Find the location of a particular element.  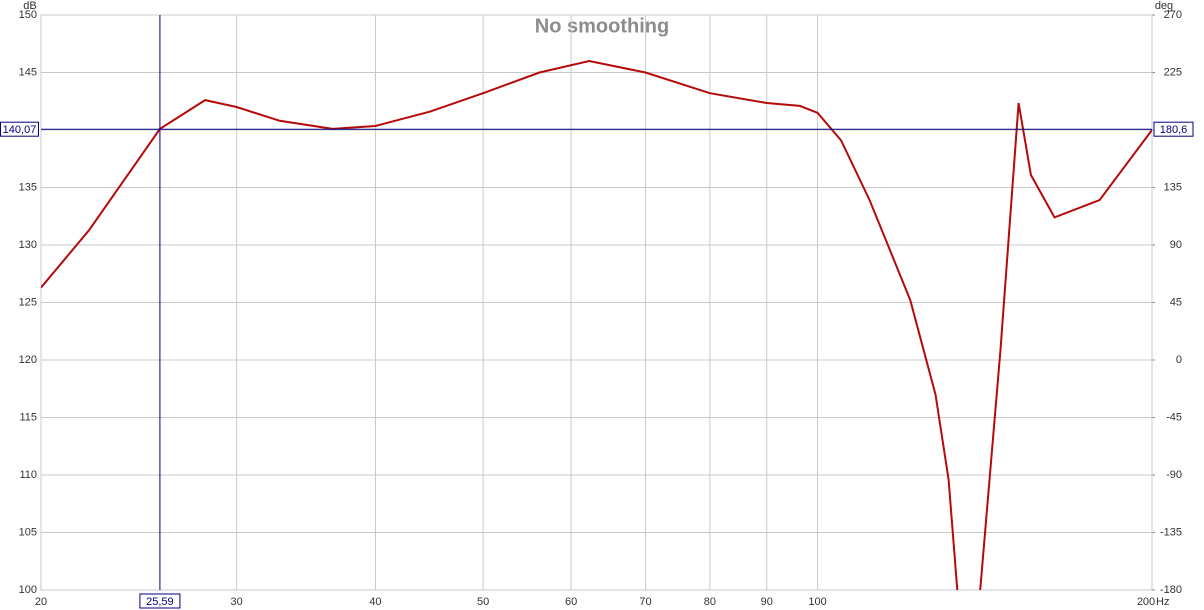

x-tick-label: 90 is located at coordinates (767, 602).